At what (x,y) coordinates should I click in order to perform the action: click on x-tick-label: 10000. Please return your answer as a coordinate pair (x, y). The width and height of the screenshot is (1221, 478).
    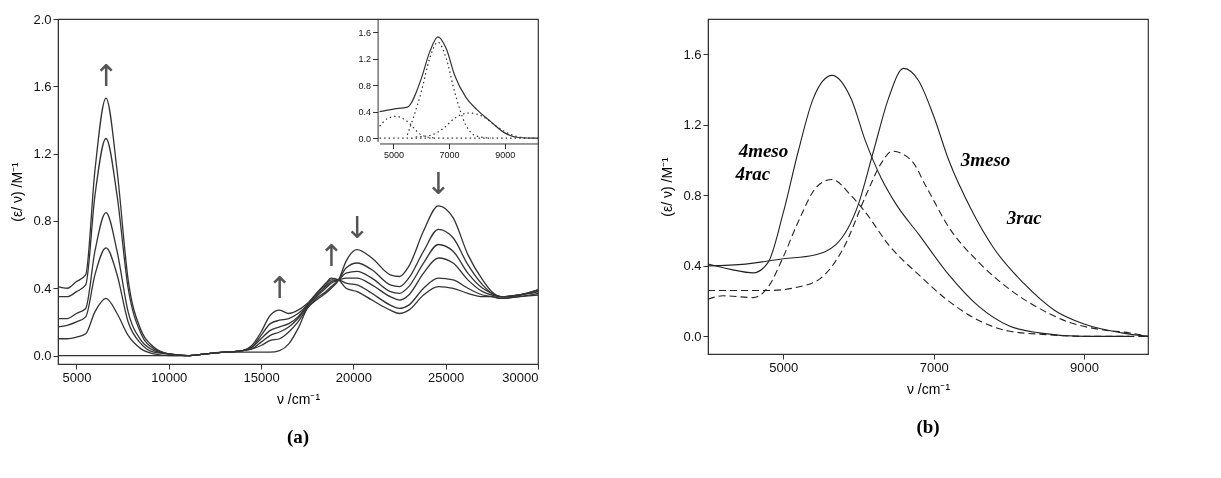
    Looking at the image, I should click on (169, 377).